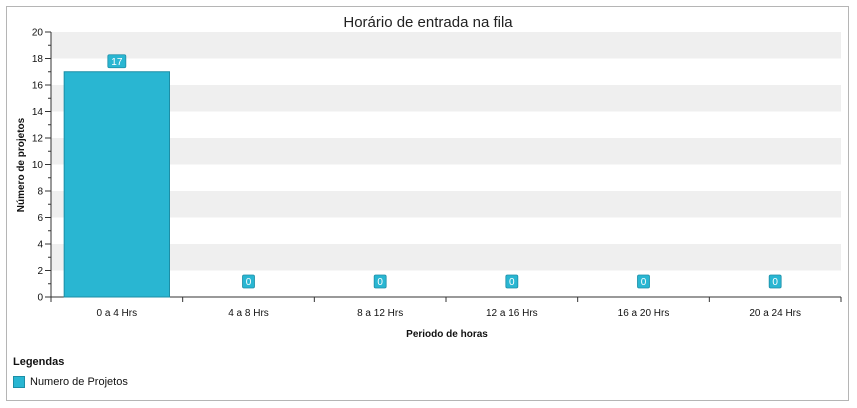 The width and height of the screenshot is (857, 408). Describe the element at coordinates (40, 271) in the screenshot. I see `y-tick-label: 2` at that location.